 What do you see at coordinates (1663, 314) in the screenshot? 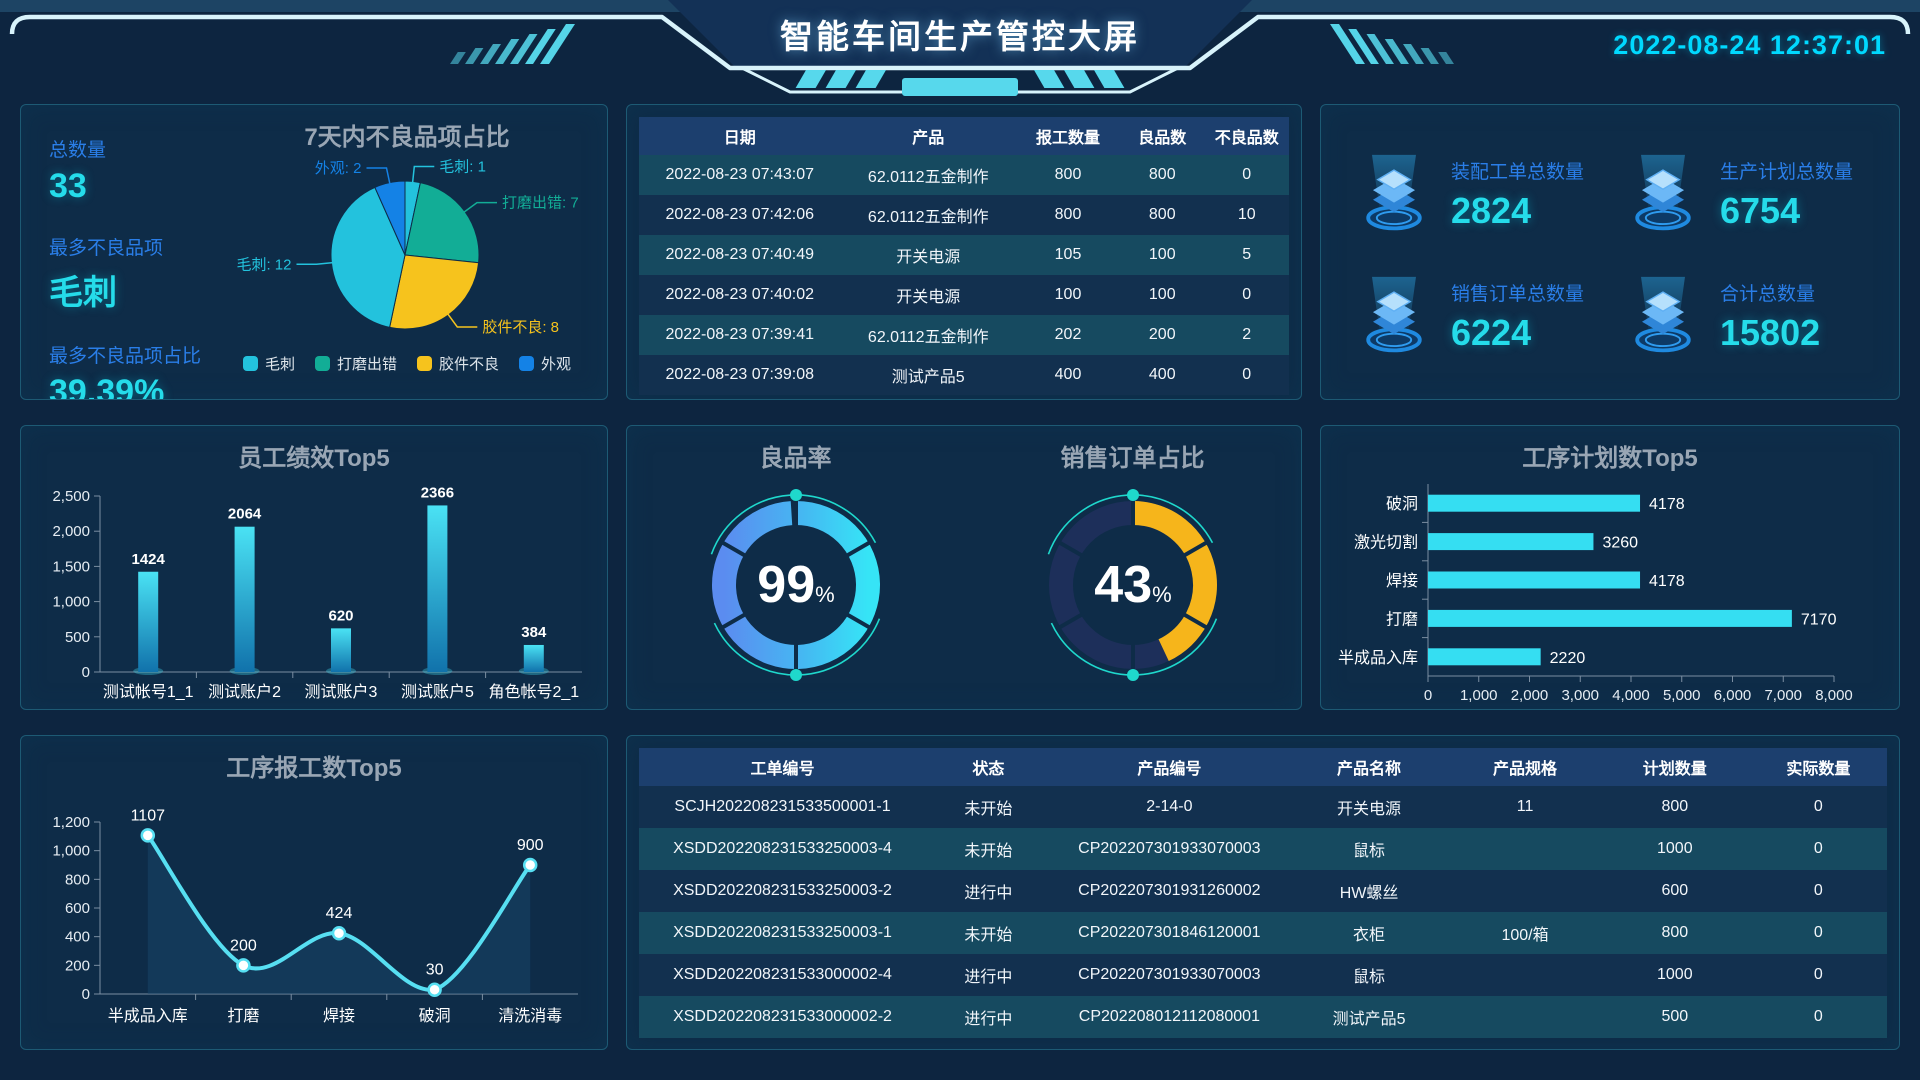
I see `layers-icon` at bounding box center [1663, 314].